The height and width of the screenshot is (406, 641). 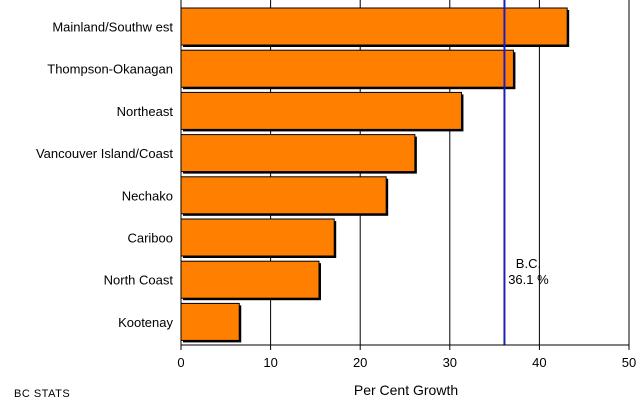 I want to click on x-tick-label: 10, so click(x=270, y=362).